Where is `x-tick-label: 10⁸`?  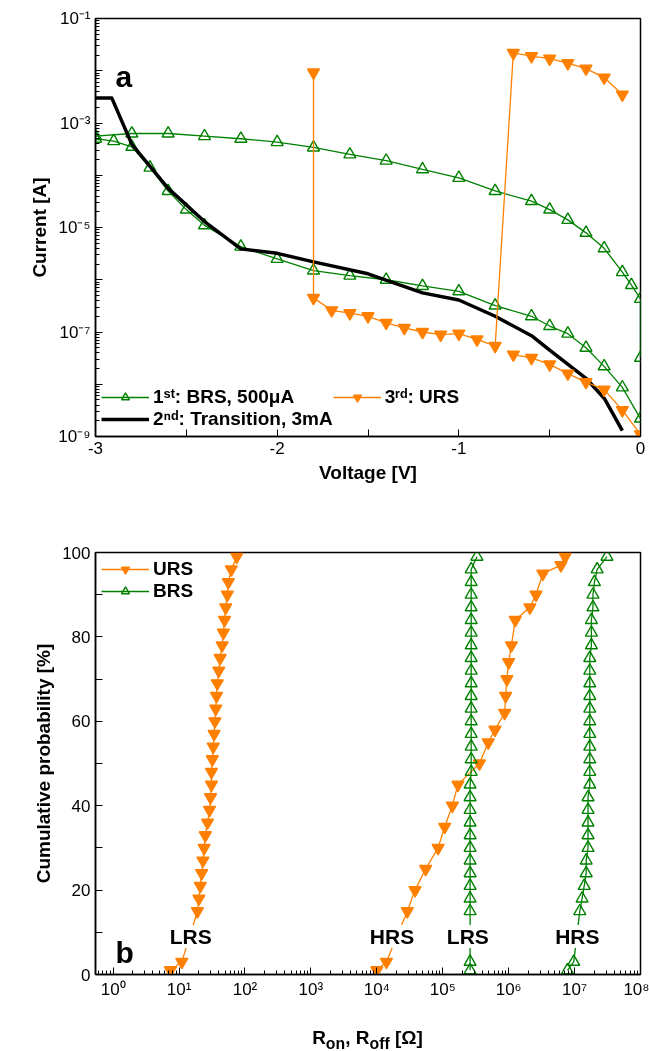 x-tick-label: 10⁸ is located at coordinates (636, 989).